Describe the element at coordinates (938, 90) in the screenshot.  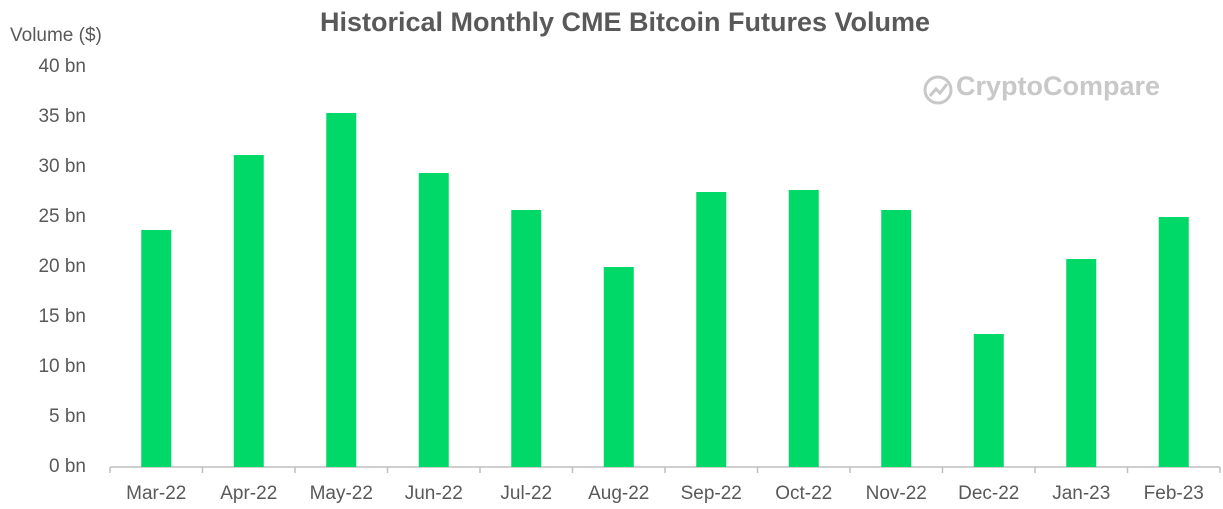
I see `watermark-icon` at that location.